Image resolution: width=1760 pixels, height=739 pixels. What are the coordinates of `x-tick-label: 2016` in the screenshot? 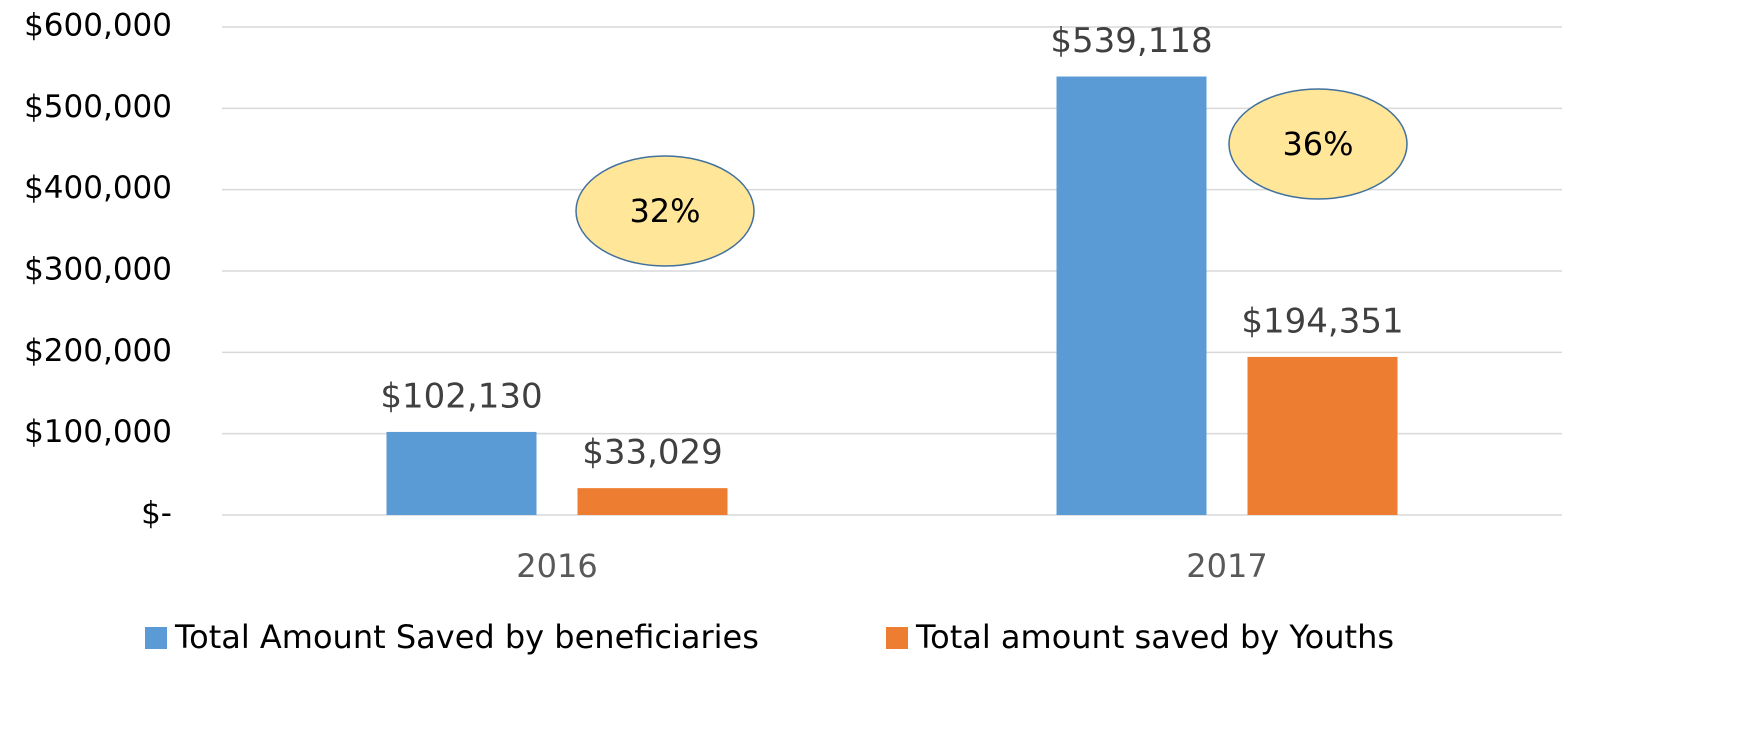 It's located at (556, 566).